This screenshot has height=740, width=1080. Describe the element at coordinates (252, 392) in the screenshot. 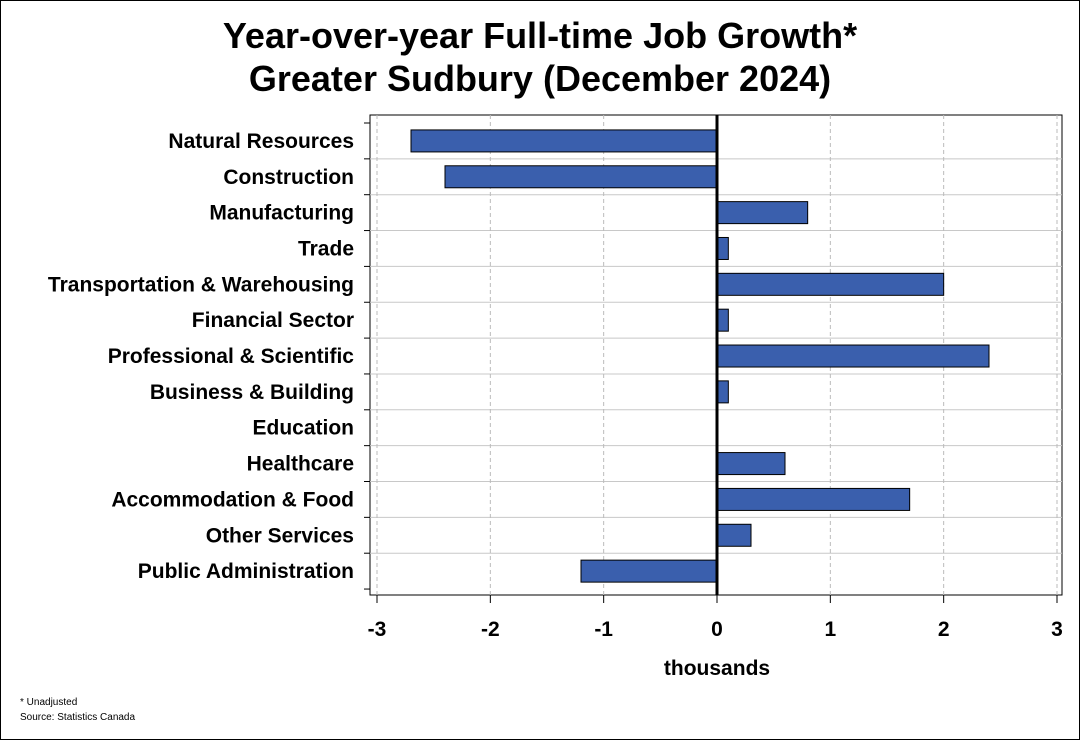

I see `category-label: Business & Building` at that location.